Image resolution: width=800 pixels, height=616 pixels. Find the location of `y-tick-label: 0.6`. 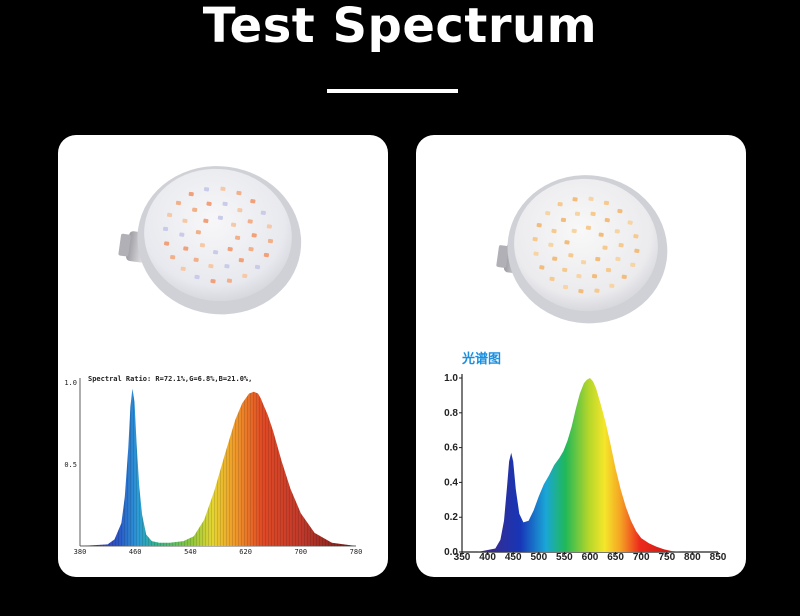

y-tick-label: 0.6 is located at coordinates (451, 448).